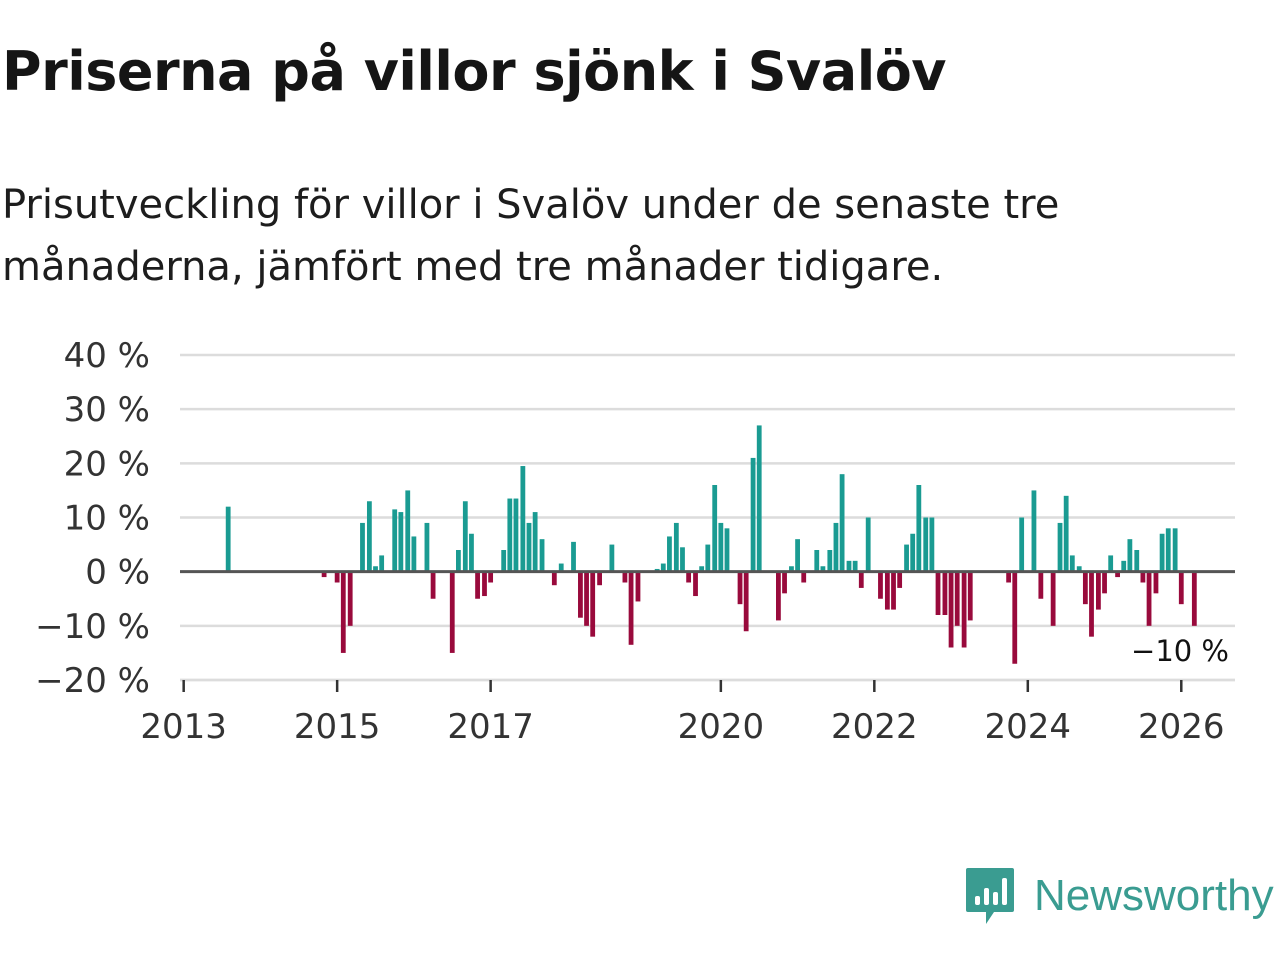 This screenshot has width=1280, height=960. I want to click on axes, so click(707, 631).